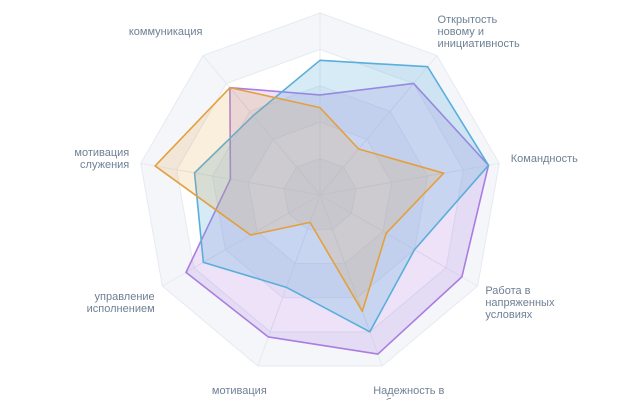 This screenshot has width=640, height=400. I want to click on axis-label: мотивацияразвитие, so click(239, 392).